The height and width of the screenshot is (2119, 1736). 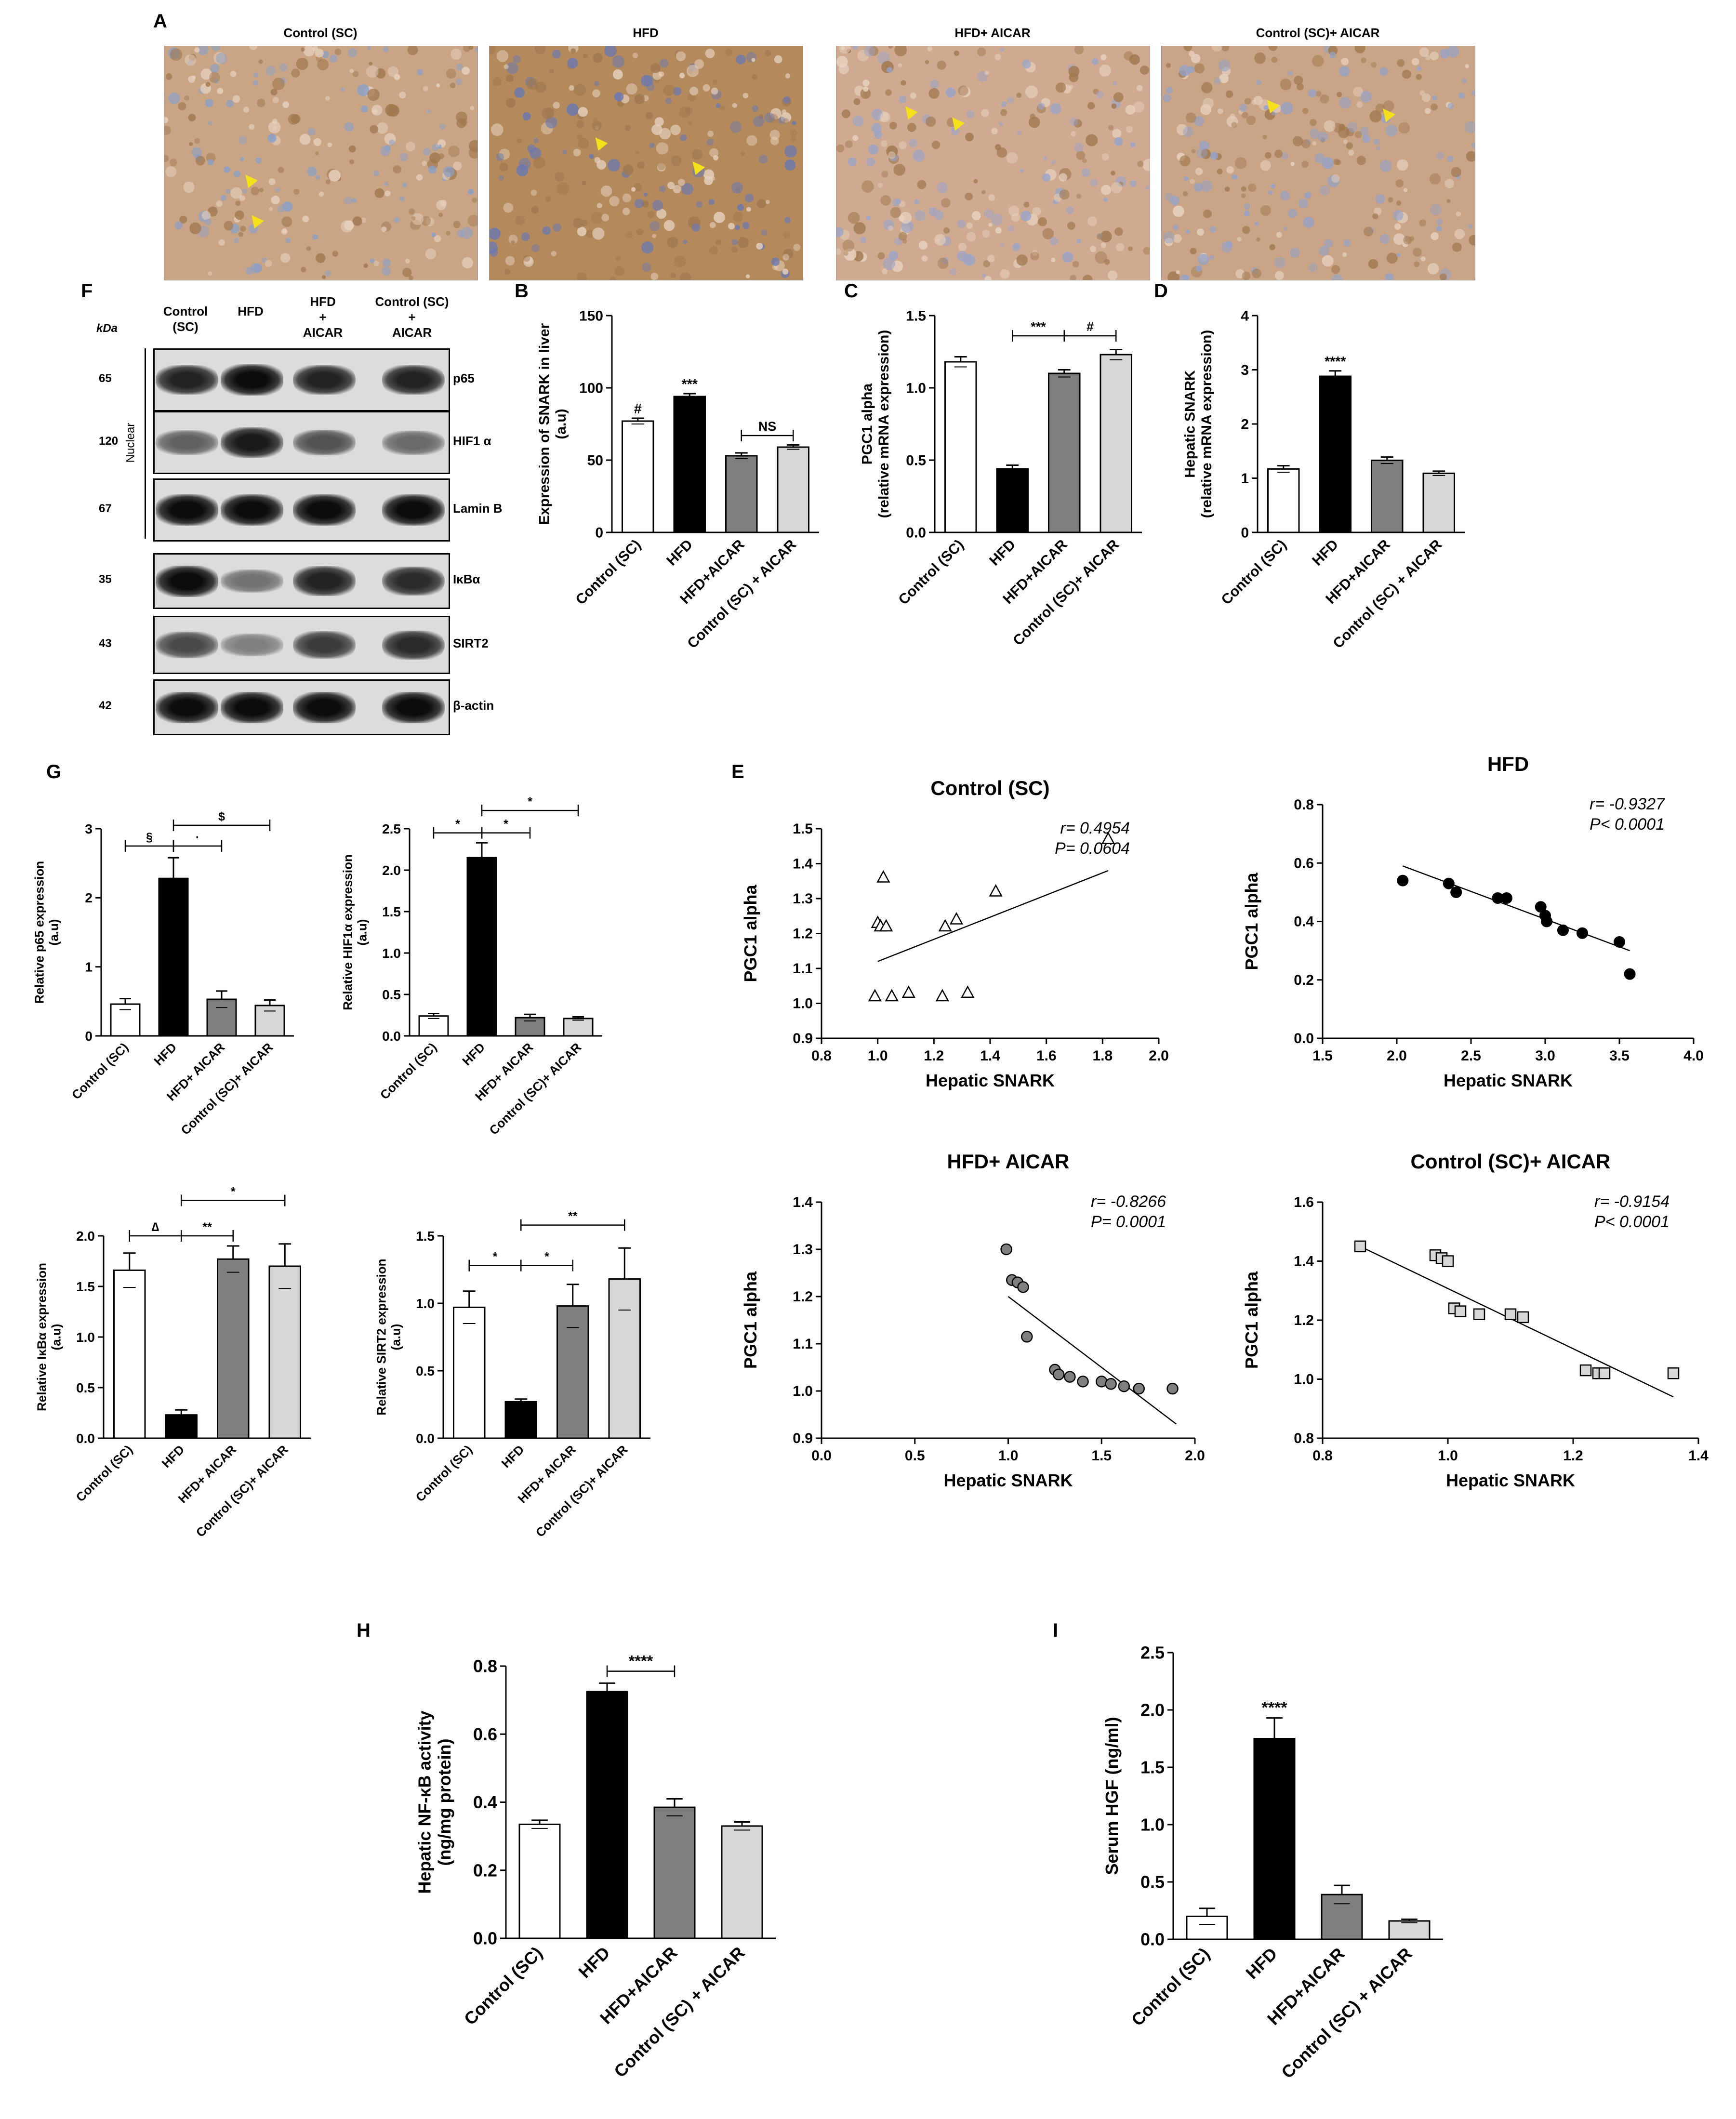 I want to click on y-tick-label: 1.4, so click(x=803, y=1202).